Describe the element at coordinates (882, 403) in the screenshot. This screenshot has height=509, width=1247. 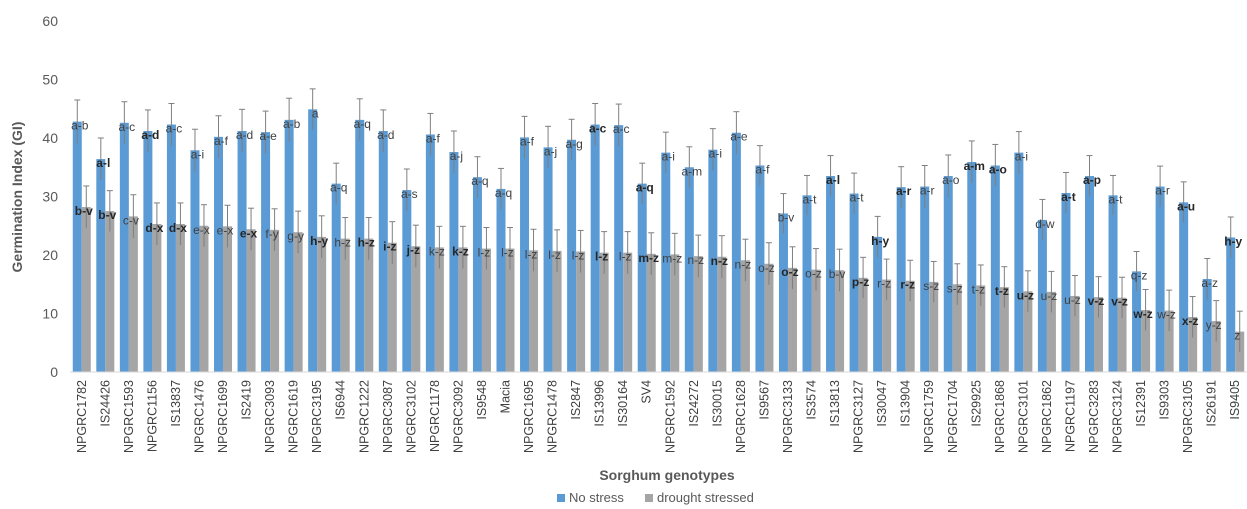
I see `category-label: IS30047` at that location.